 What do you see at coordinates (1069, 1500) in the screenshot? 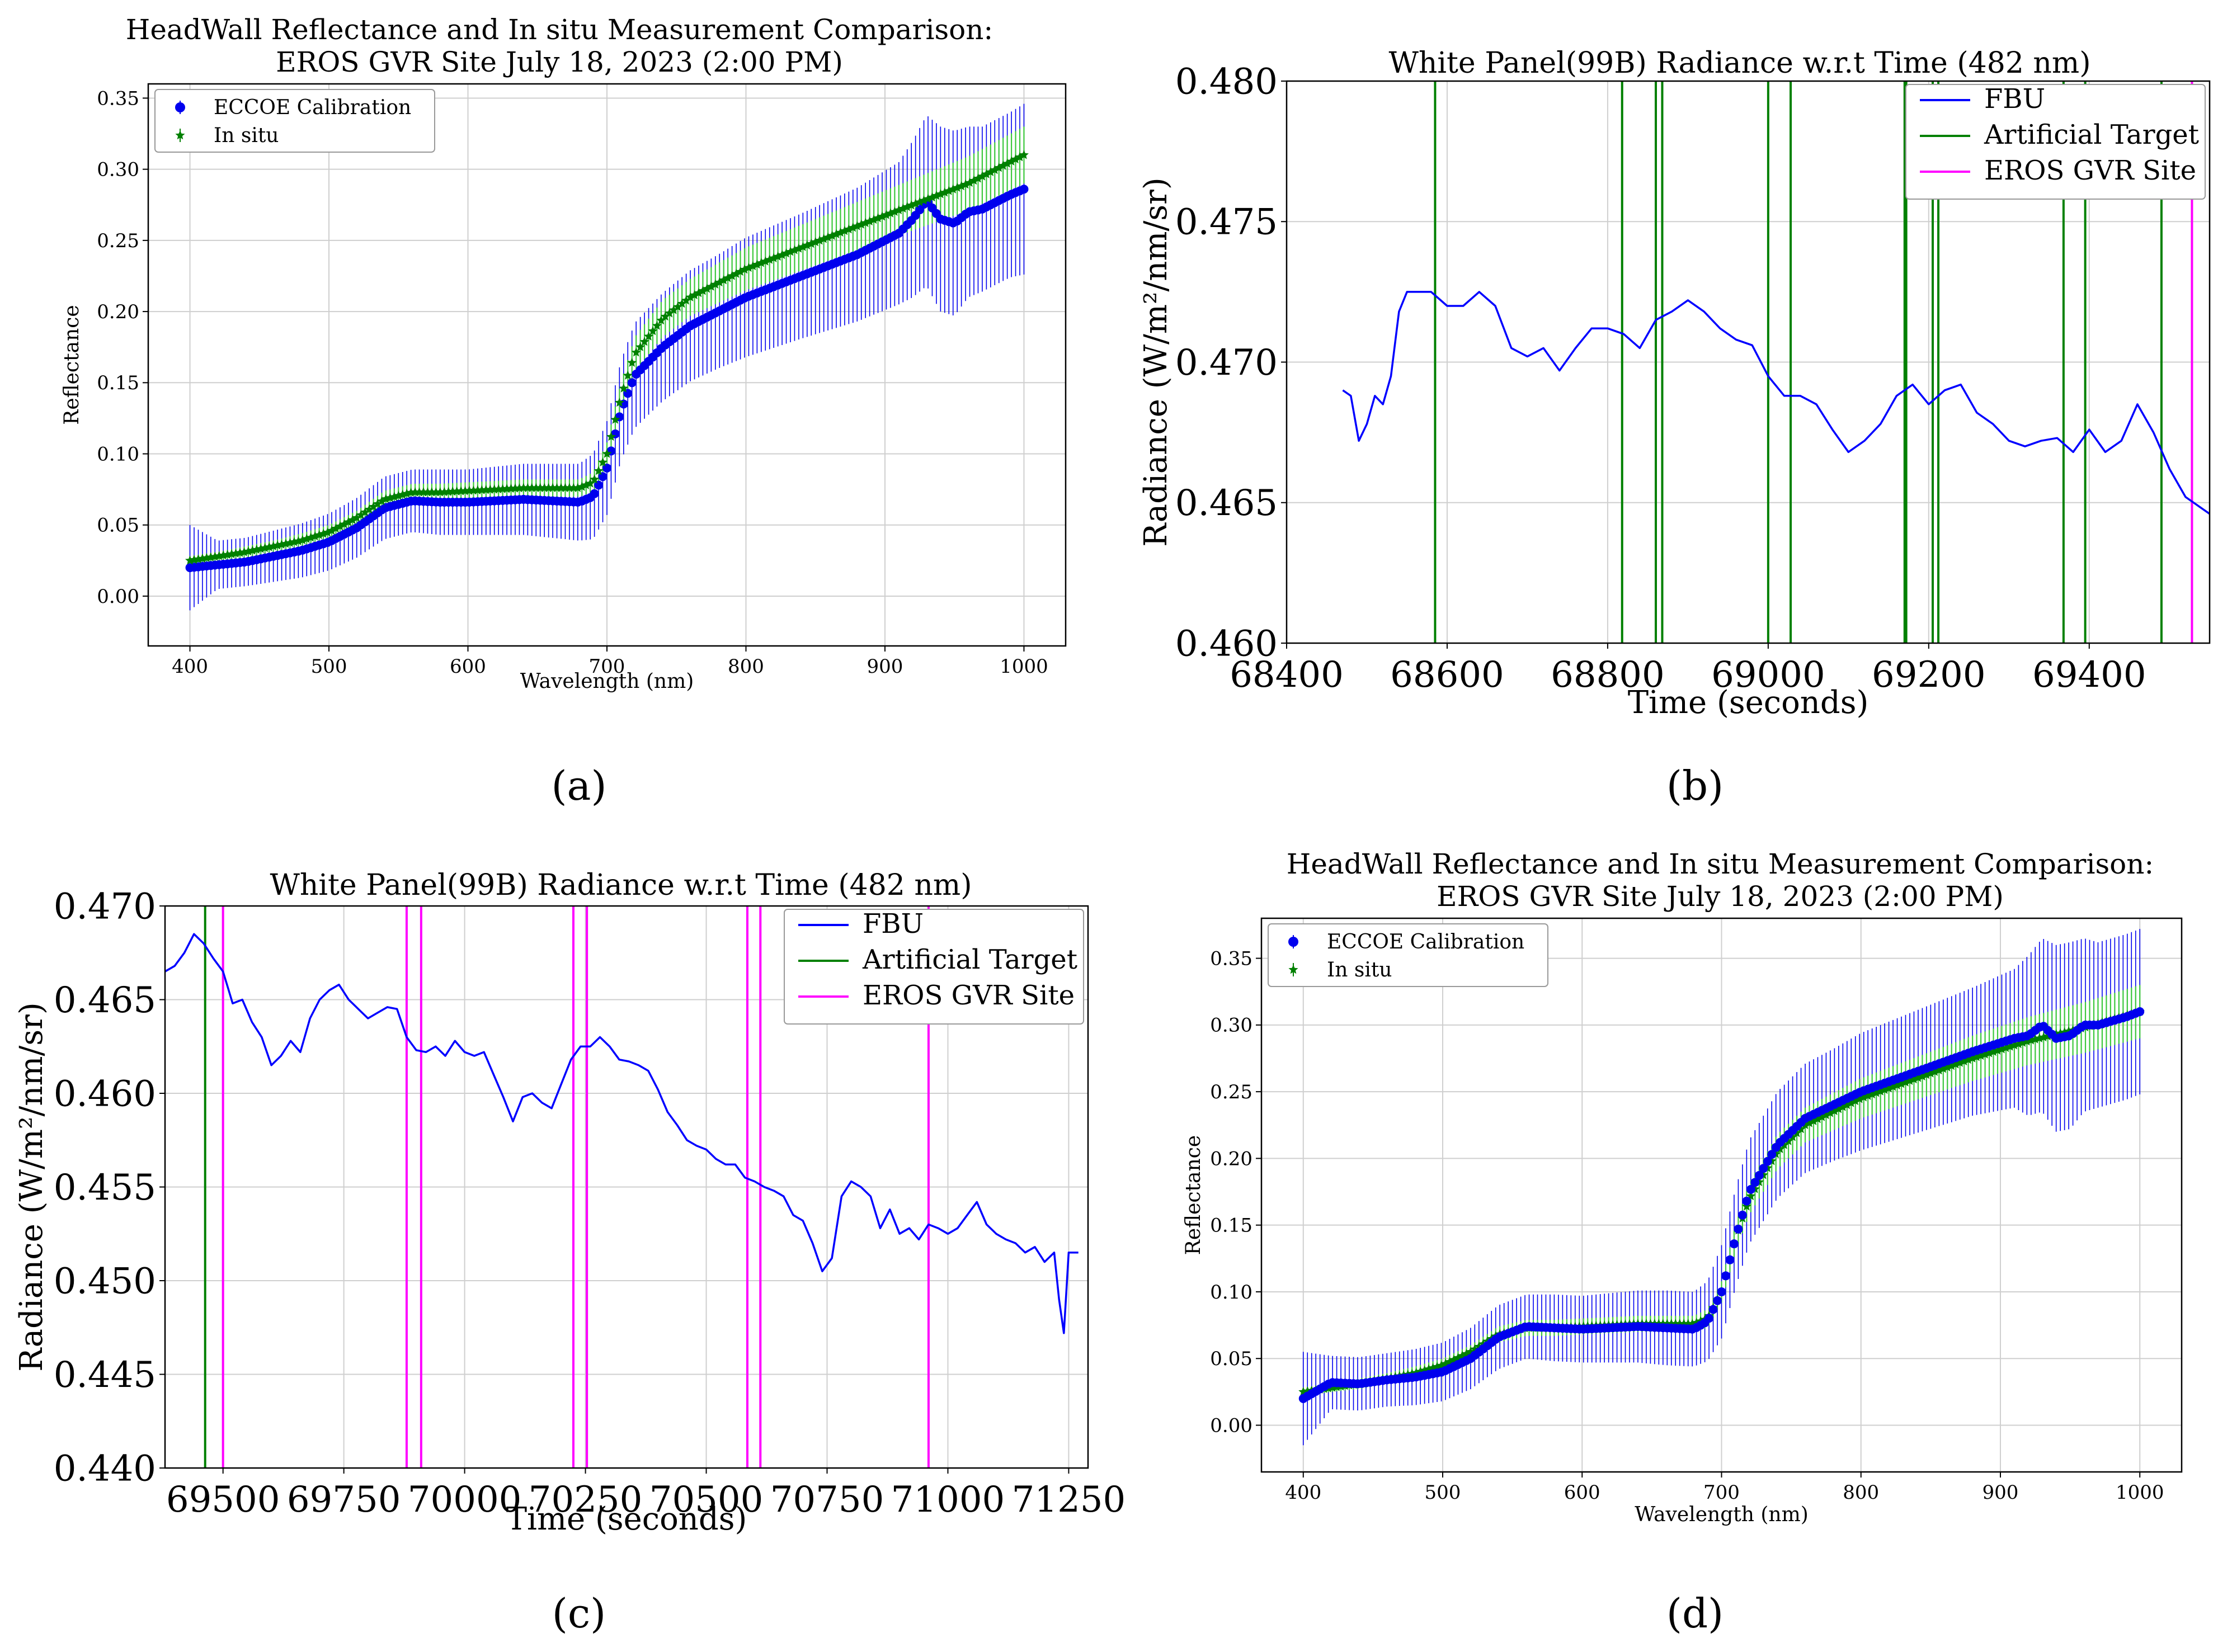
I see `x-tick-label: 71250` at bounding box center [1069, 1500].